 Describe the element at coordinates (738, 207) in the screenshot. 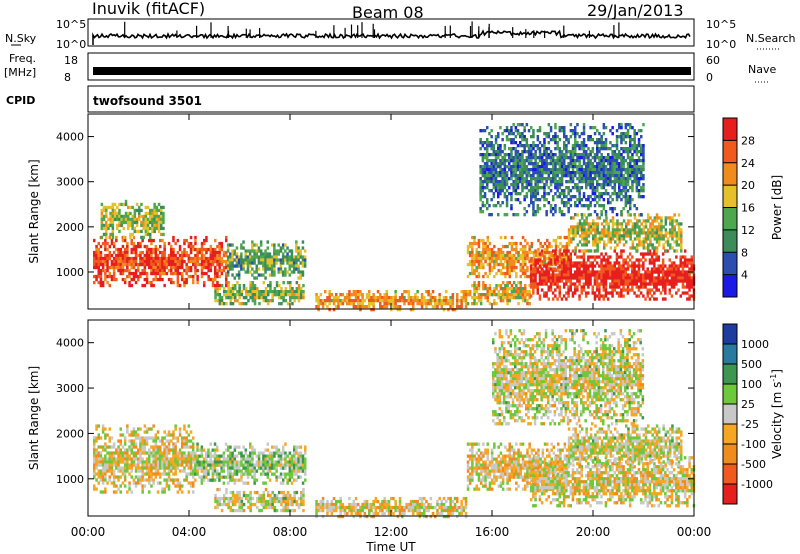

I see `power-colorbar: 28 24 20 16 12 8 4` at that location.